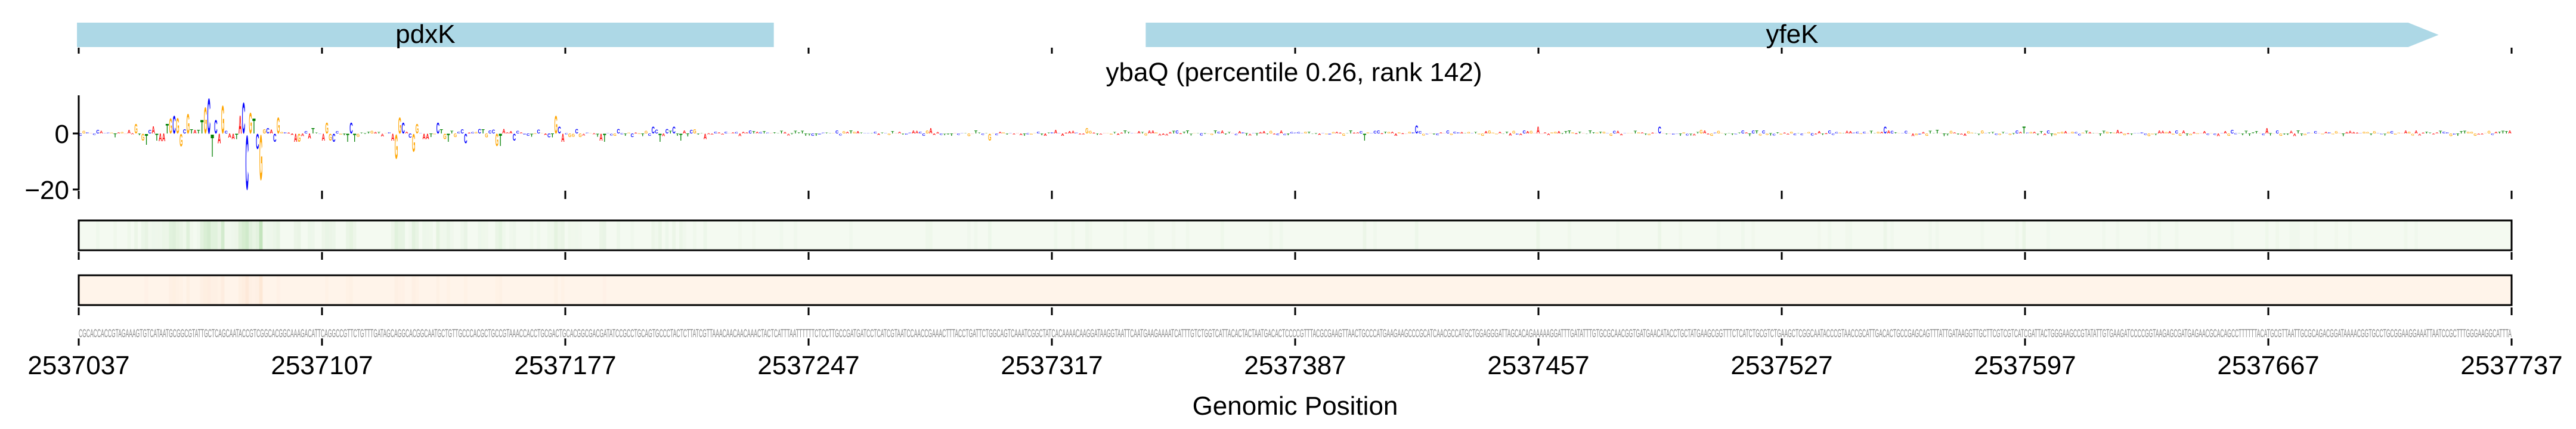 This screenshot has width=2576, height=429. What do you see at coordinates (1781, 365) in the screenshot?
I see `x-tick-label: 2537527` at bounding box center [1781, 365].